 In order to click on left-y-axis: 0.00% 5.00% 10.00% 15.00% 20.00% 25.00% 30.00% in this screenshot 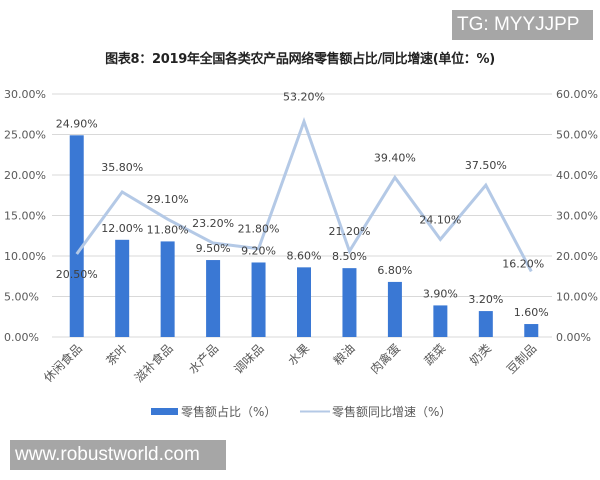, I will do `click(25, 216)`.